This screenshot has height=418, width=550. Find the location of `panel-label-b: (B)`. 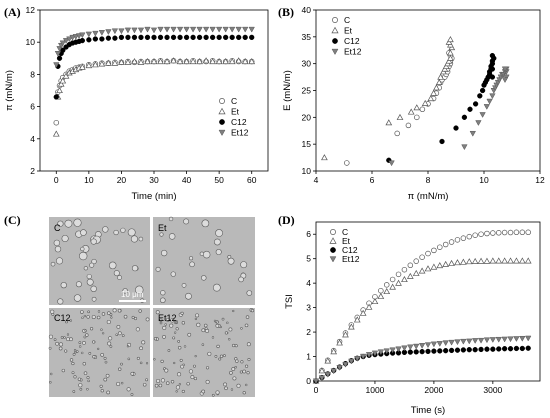

panel-label-b: (B) is located at coordinates (286, 12).